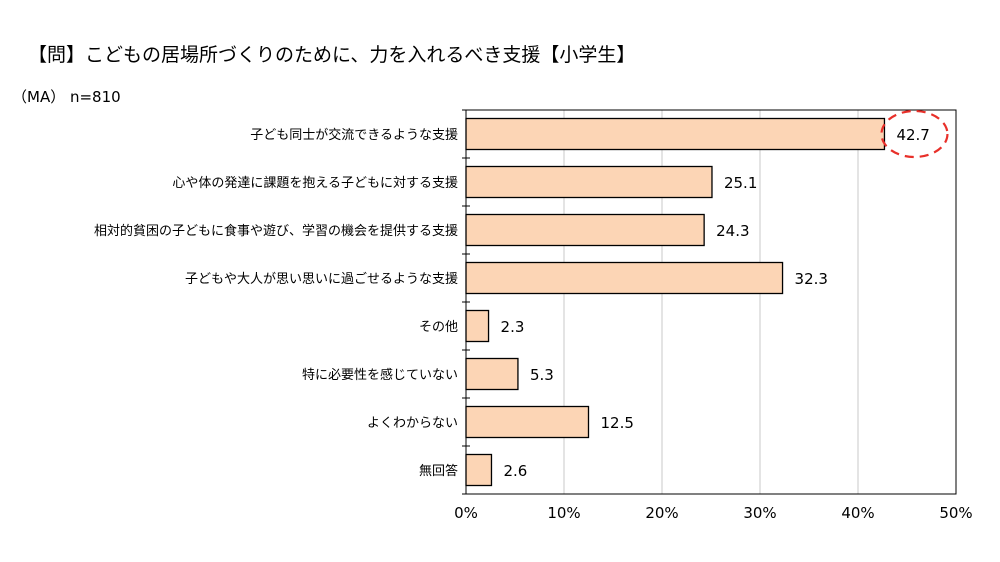  I want to click on highlight-ellipse, so click(914, 134).